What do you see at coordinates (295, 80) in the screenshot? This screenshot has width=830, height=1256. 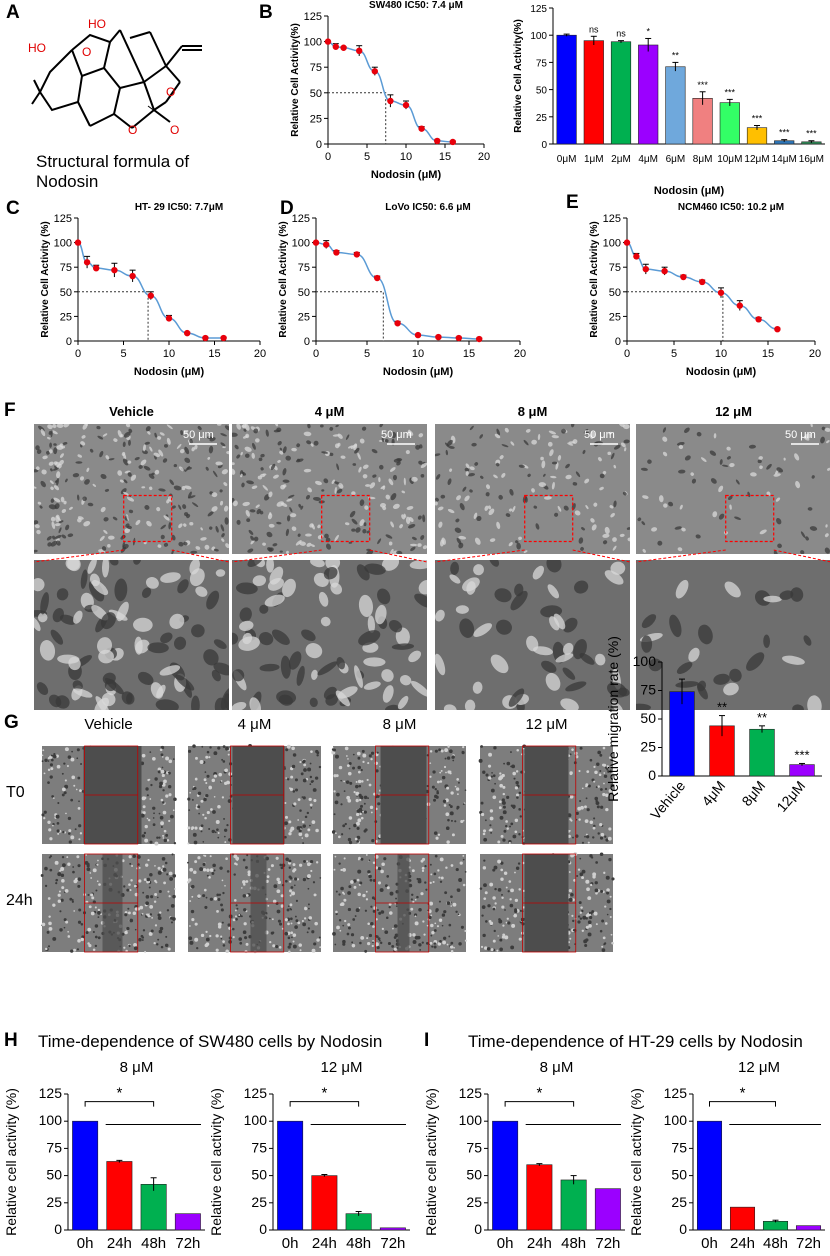 I see `y-axis-label: Relative Cell Activity(%)` at bounding box center [295, 80].